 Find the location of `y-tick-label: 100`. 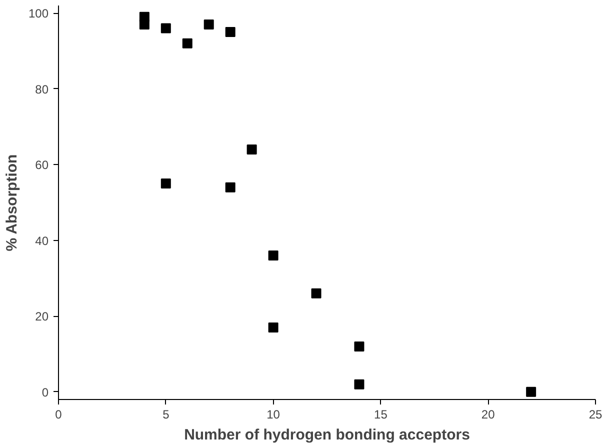

y-tick-label: 100 is located at coordinates (38, 13).